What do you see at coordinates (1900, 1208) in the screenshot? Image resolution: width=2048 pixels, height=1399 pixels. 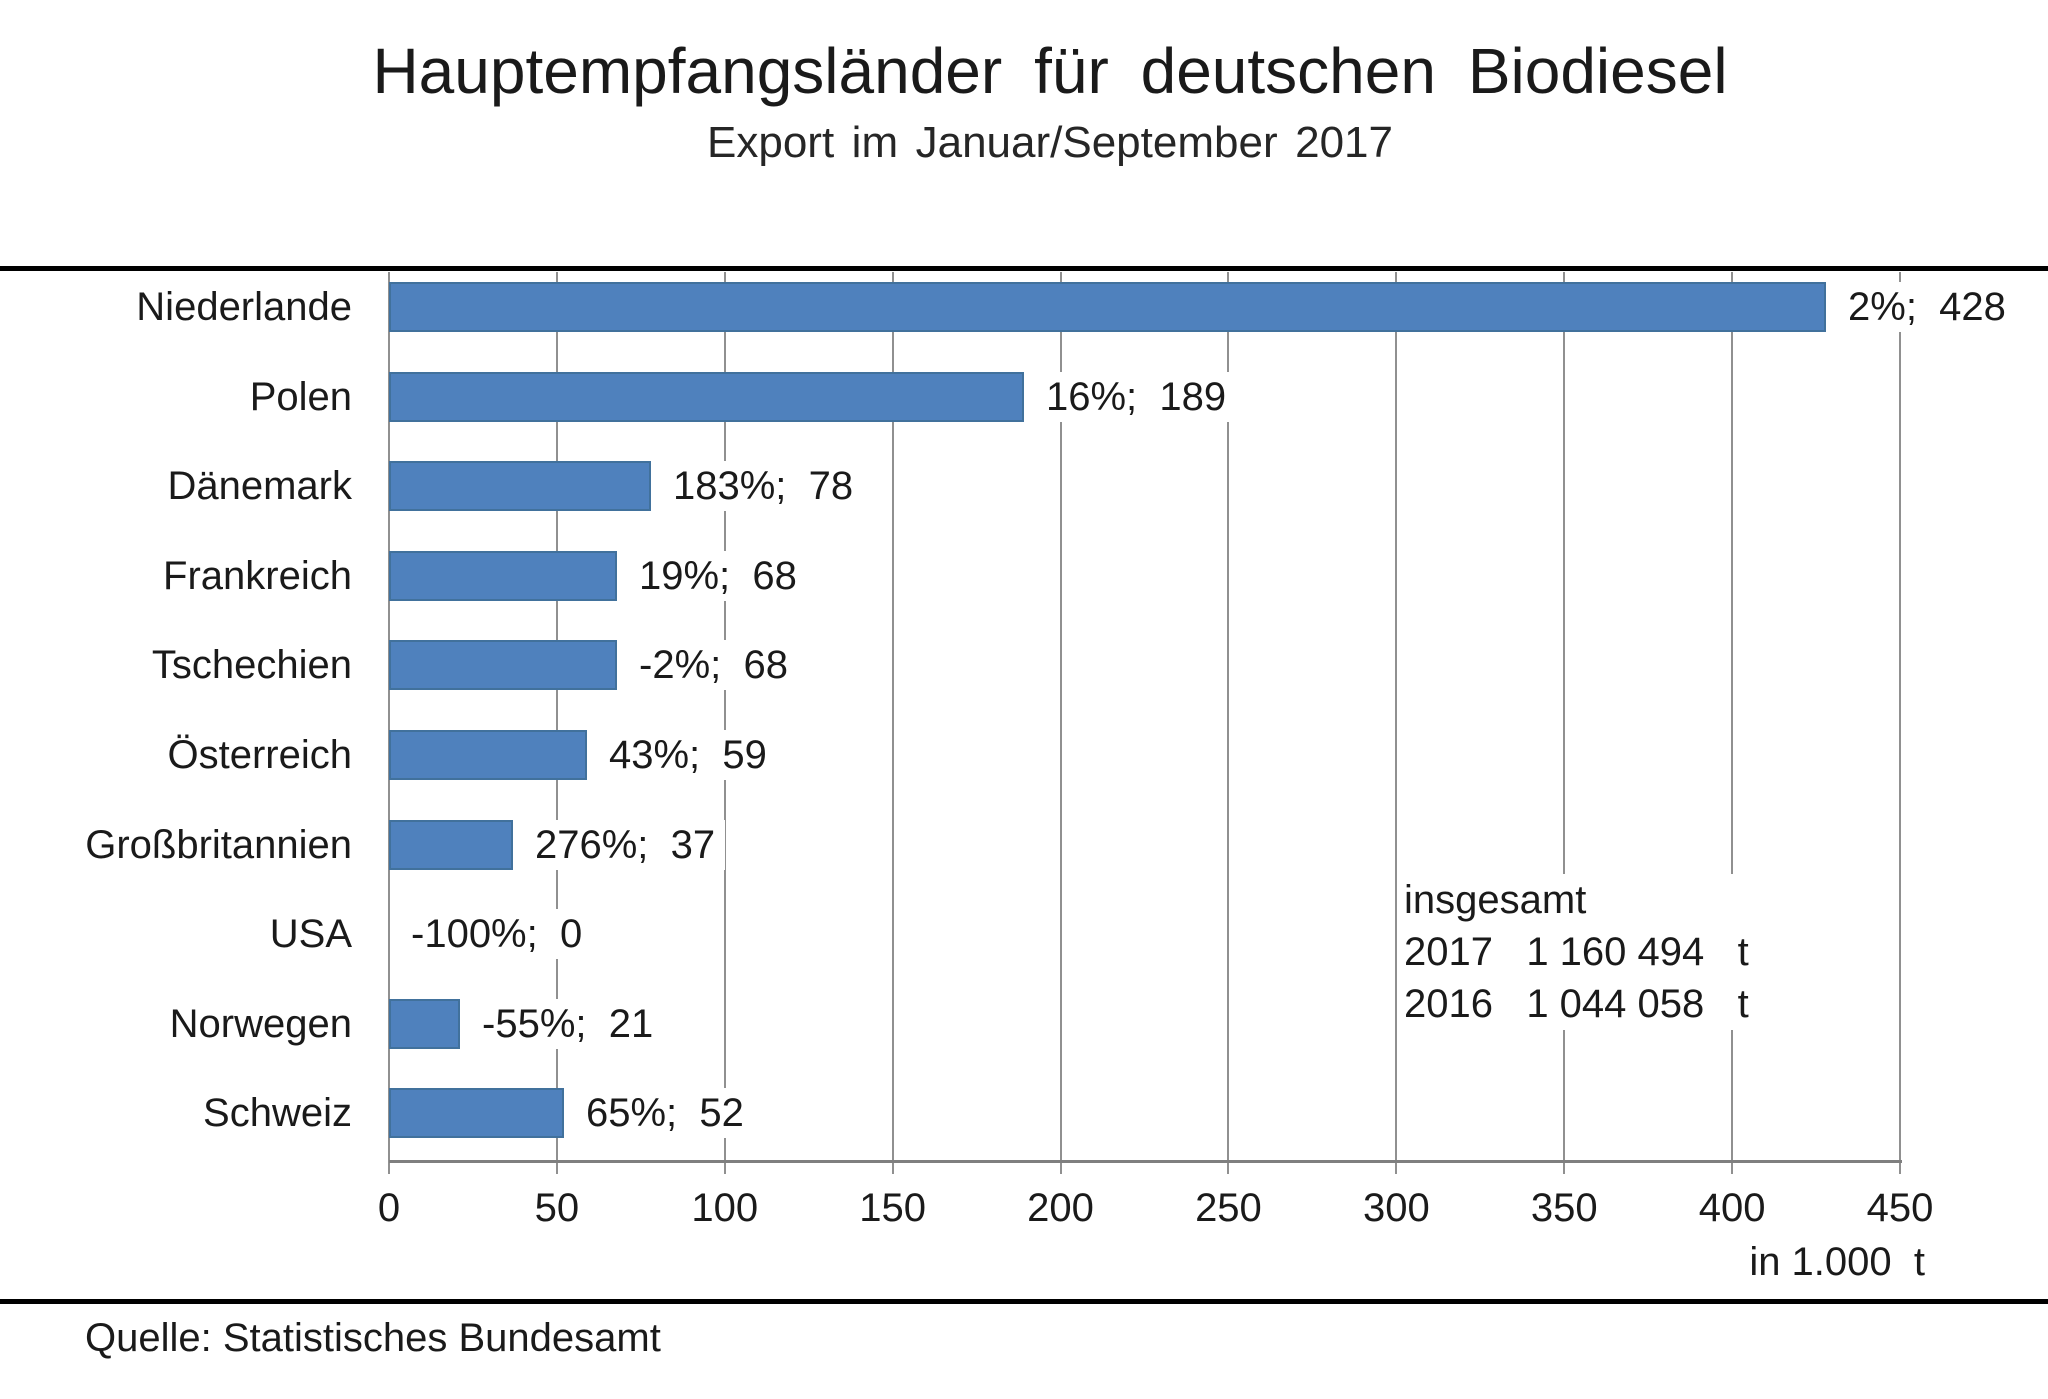 I see `x-tick-label: 450` at bounding box center [1900, 1208].